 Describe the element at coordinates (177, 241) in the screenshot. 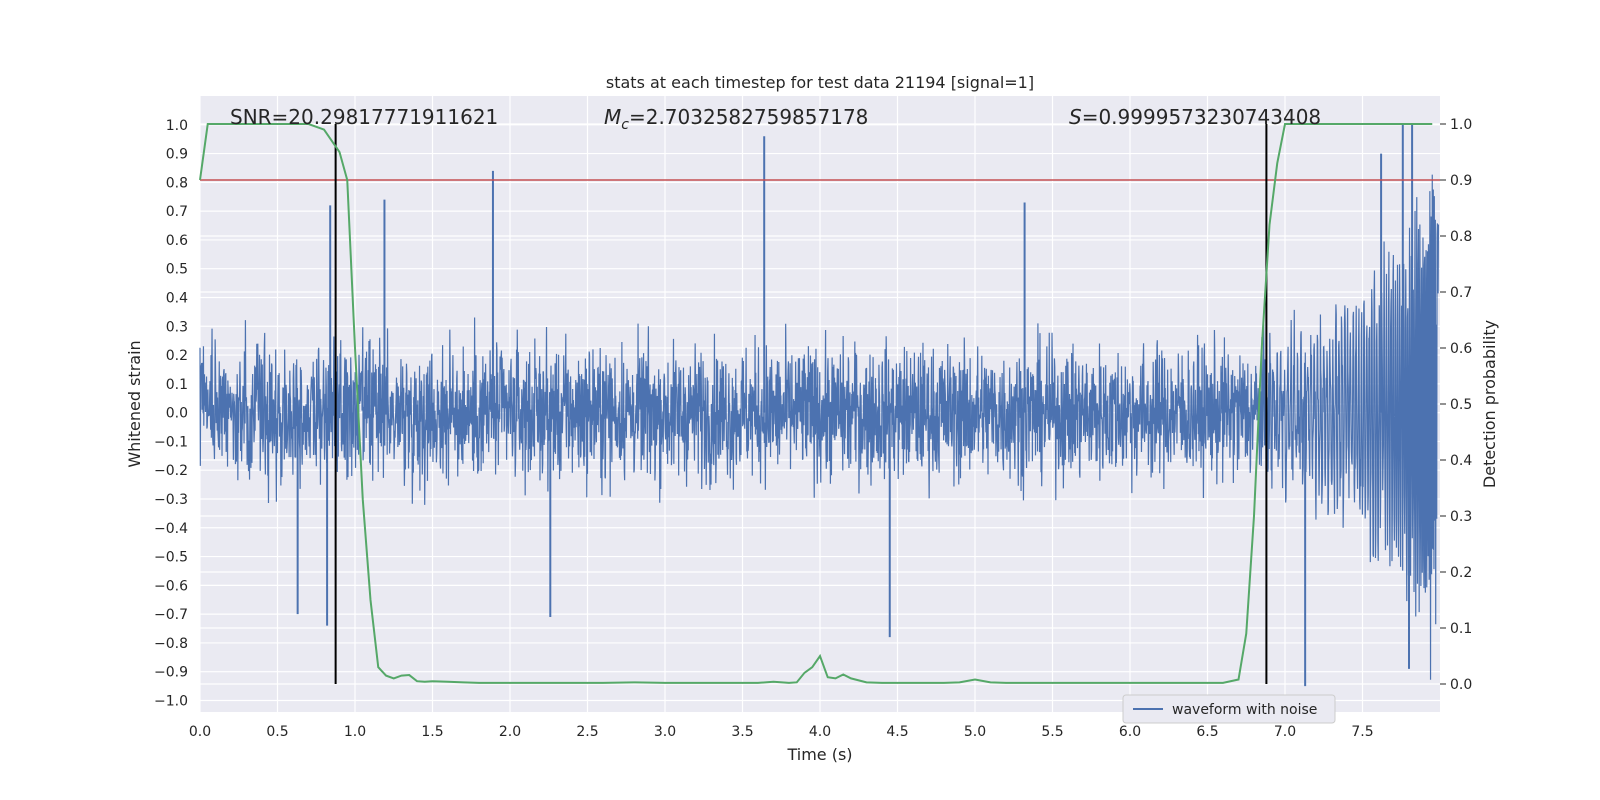

I see `y-tick-label: 0.6` at that location.